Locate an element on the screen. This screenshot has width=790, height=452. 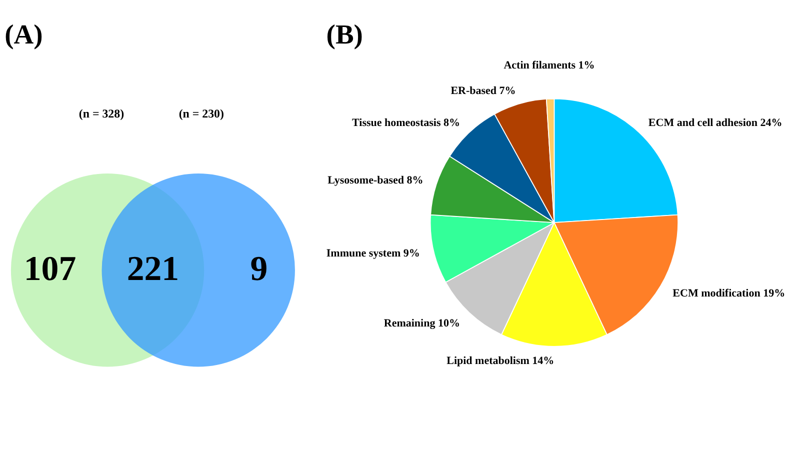
text: (A) is located at coordinates (23, 34).